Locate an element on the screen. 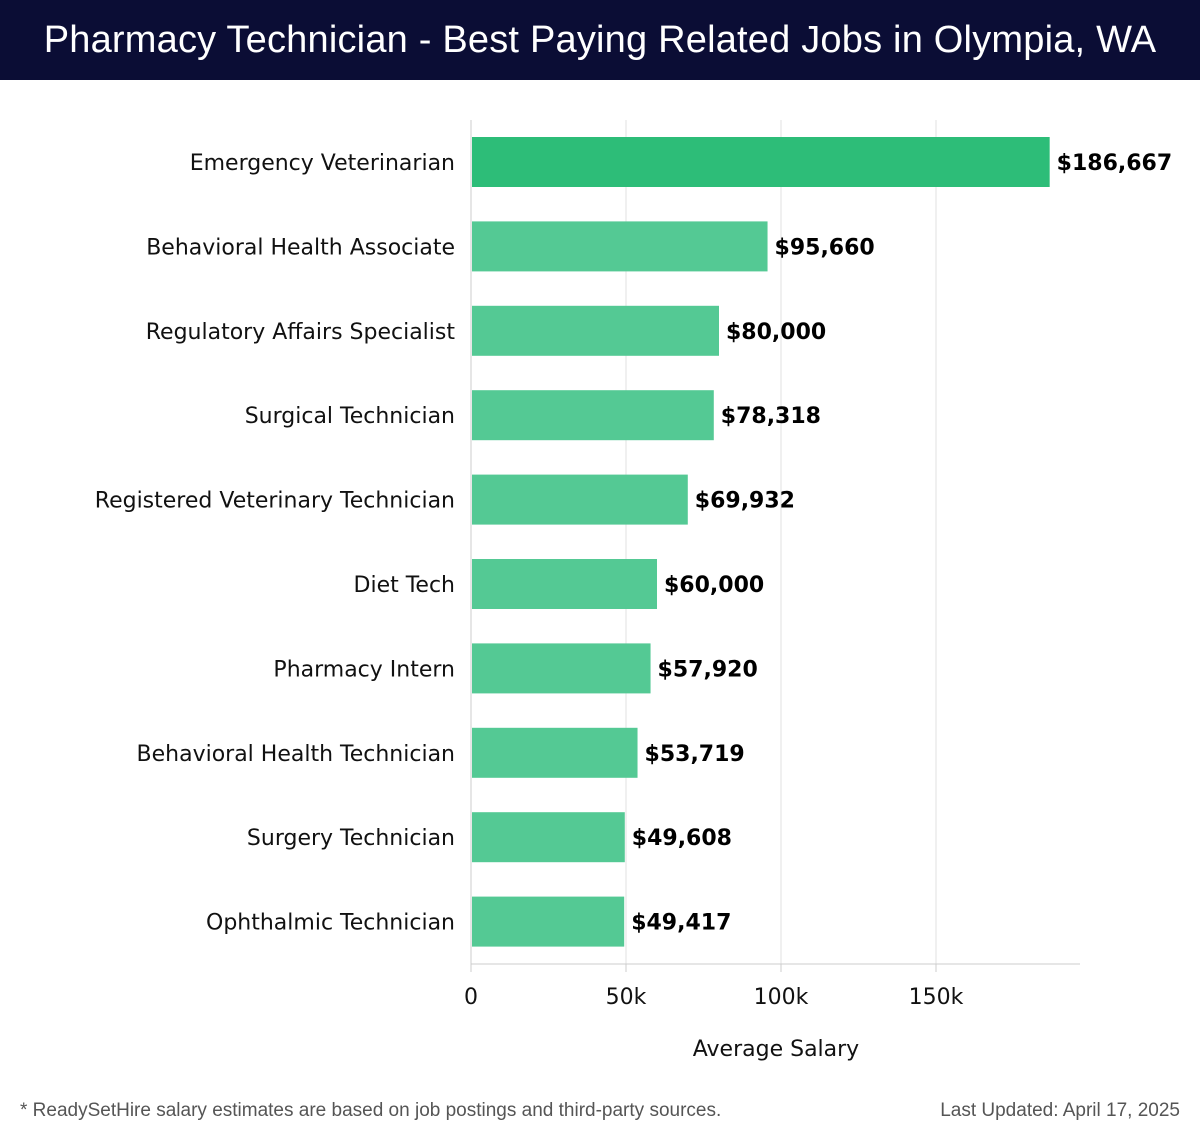 This screenshot has width=1200, height=1140. x-tick-label: 150k is located at coordinates (936, 997).